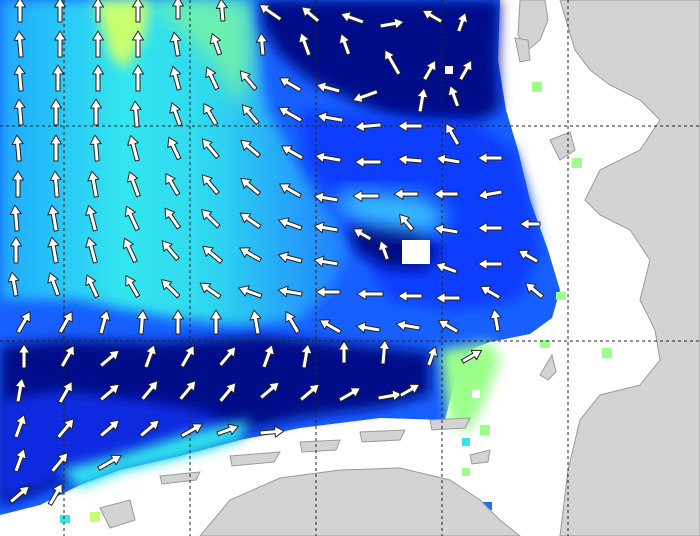 This screenshot has height=536, width=700. Describe the element at coordinates (392, 212) in the screenshot. I see `field-eddy-cyan` at that location.